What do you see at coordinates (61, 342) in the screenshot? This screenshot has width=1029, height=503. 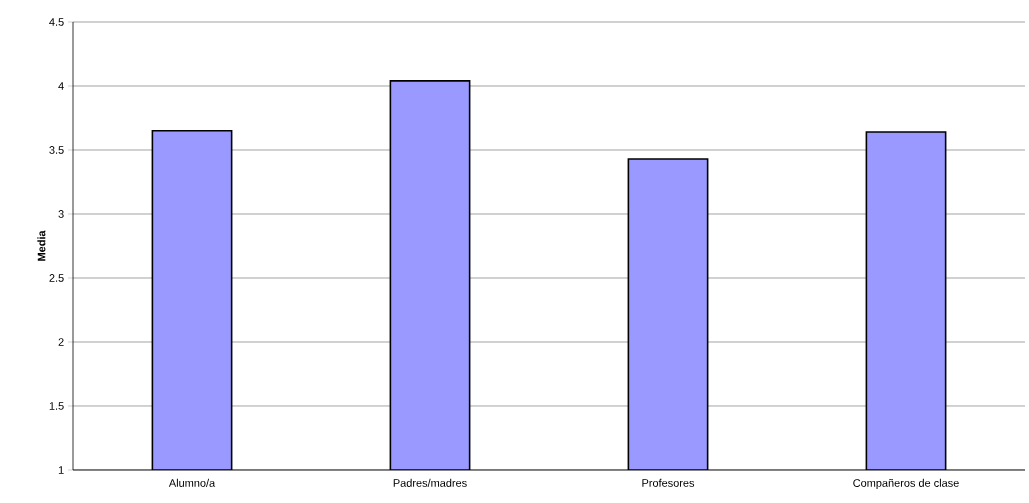 I see `y-tick-label: 2` at bounding box center [61, 342].